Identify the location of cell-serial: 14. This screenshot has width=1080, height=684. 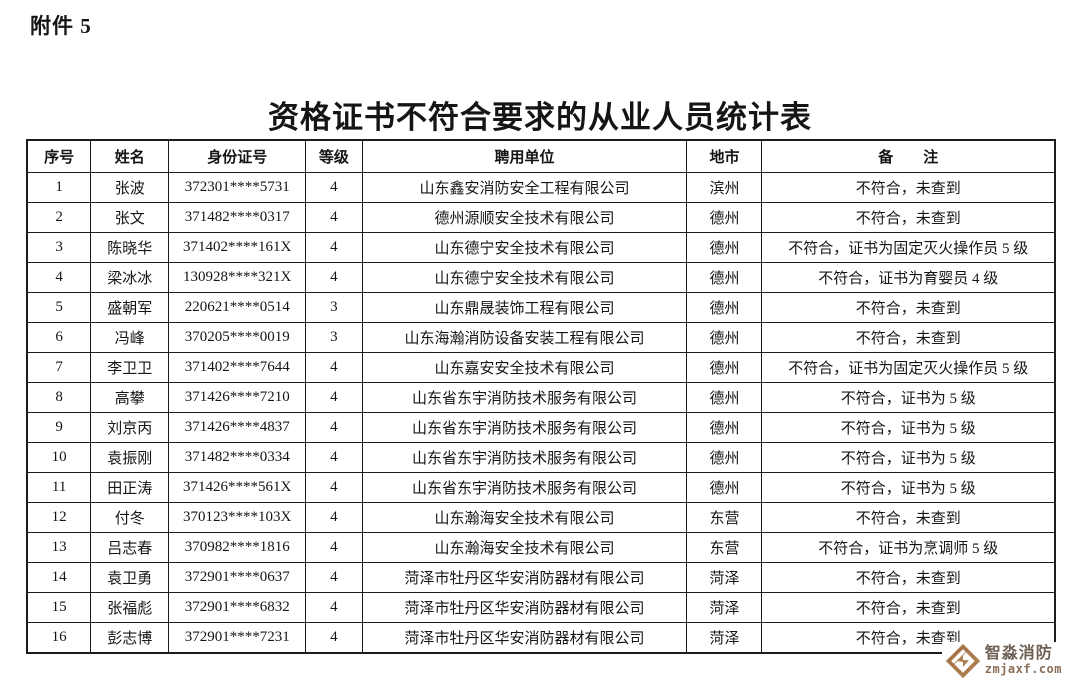
(59, 577).